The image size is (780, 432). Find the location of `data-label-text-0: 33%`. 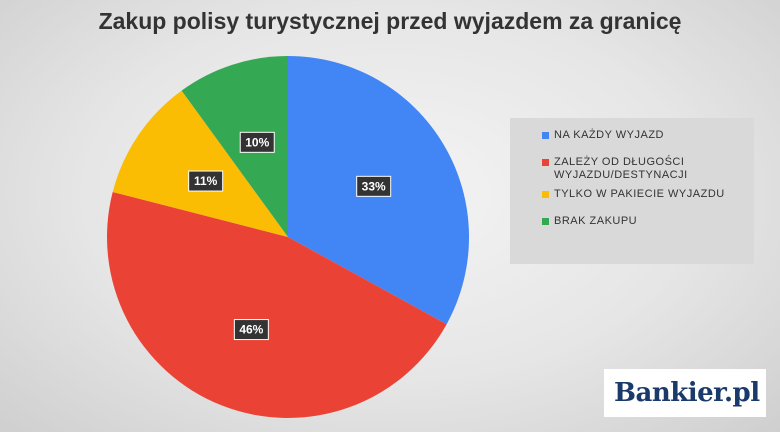

data-label-text-0: 33% is located at coordinates (374, 186).